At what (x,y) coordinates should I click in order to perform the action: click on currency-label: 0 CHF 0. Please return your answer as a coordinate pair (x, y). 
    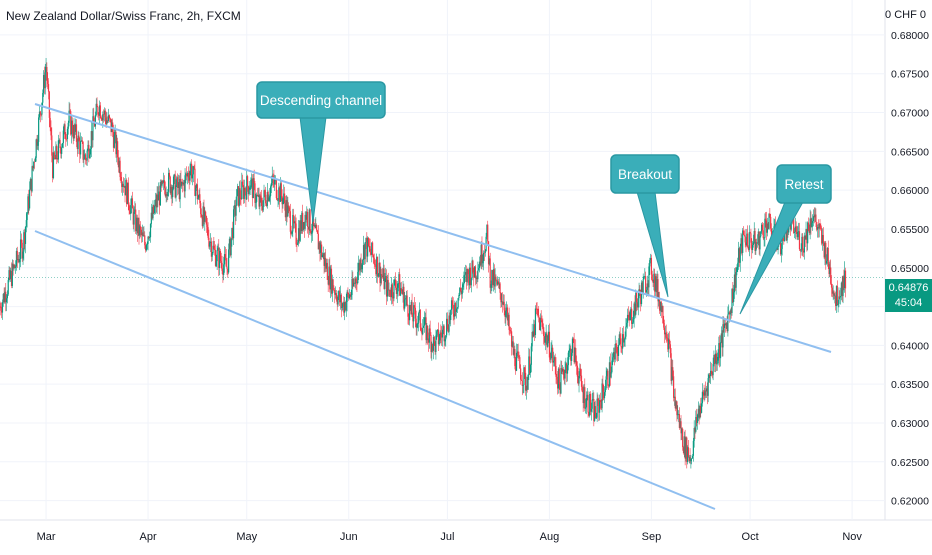
    Looking at the image, I should click on (905, 15).